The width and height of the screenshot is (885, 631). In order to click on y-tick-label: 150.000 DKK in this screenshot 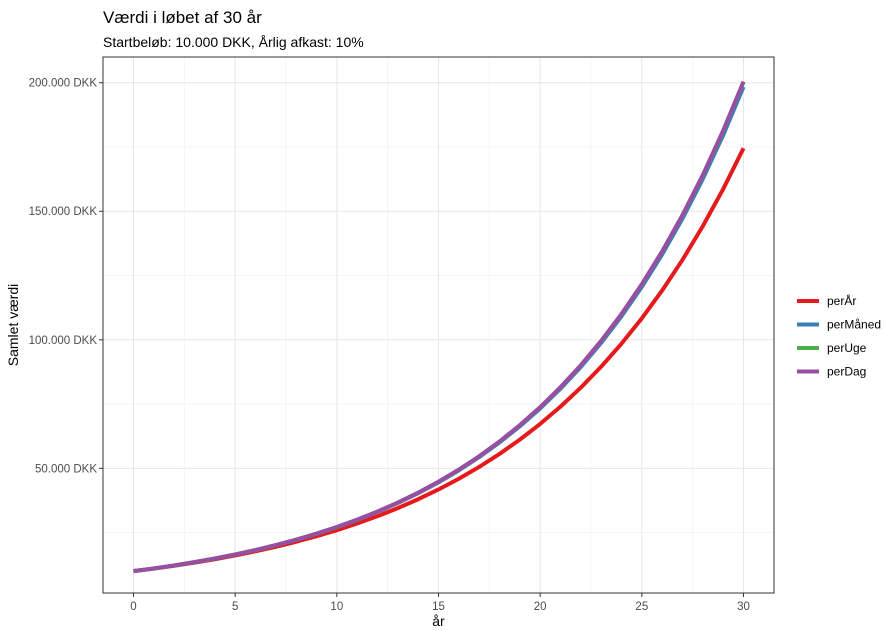, I will do `click(63, 212)`.